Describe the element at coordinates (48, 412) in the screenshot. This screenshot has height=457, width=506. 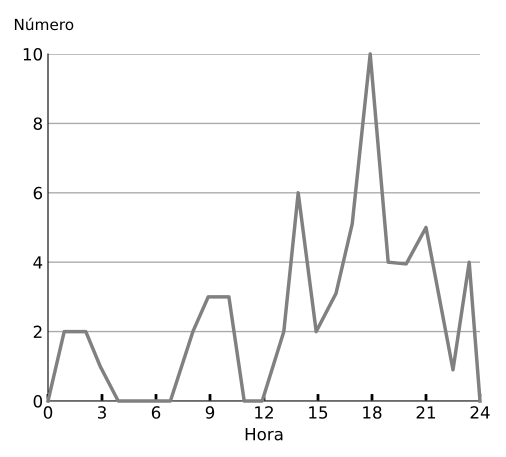
I see `x-tick-label: 0` at that location.